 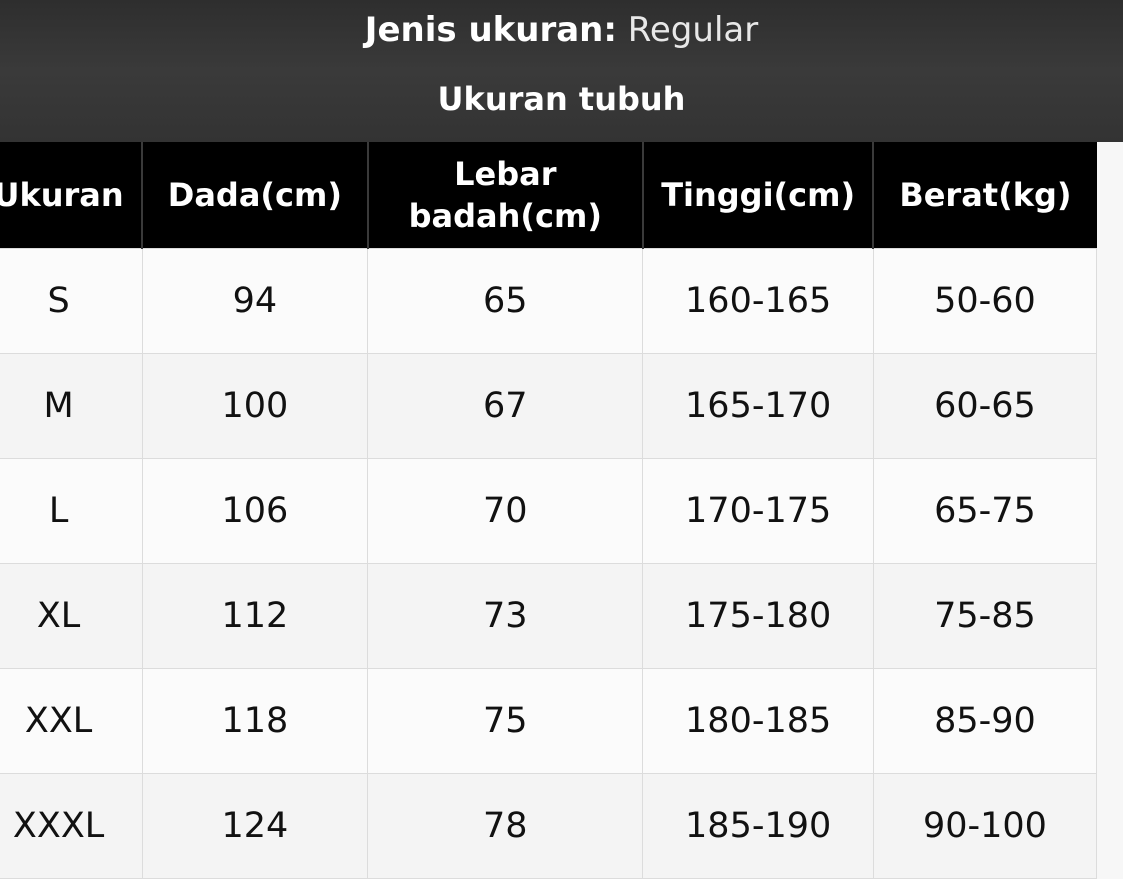 I want to click on column-header: Lebar badah(cm), so click(x=504, y=195).